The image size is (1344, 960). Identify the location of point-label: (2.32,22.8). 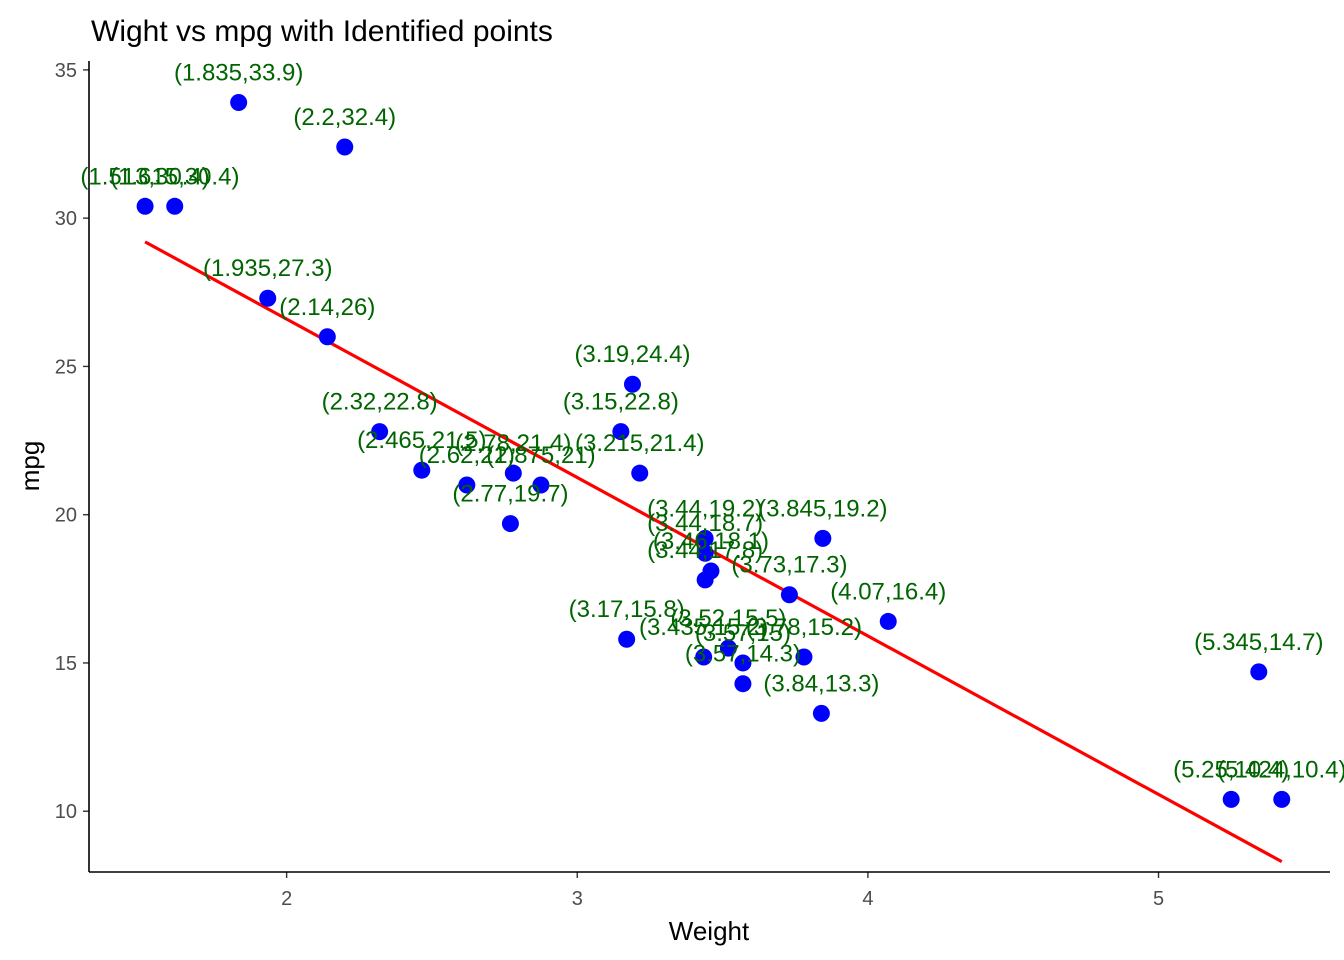
(380, 402).